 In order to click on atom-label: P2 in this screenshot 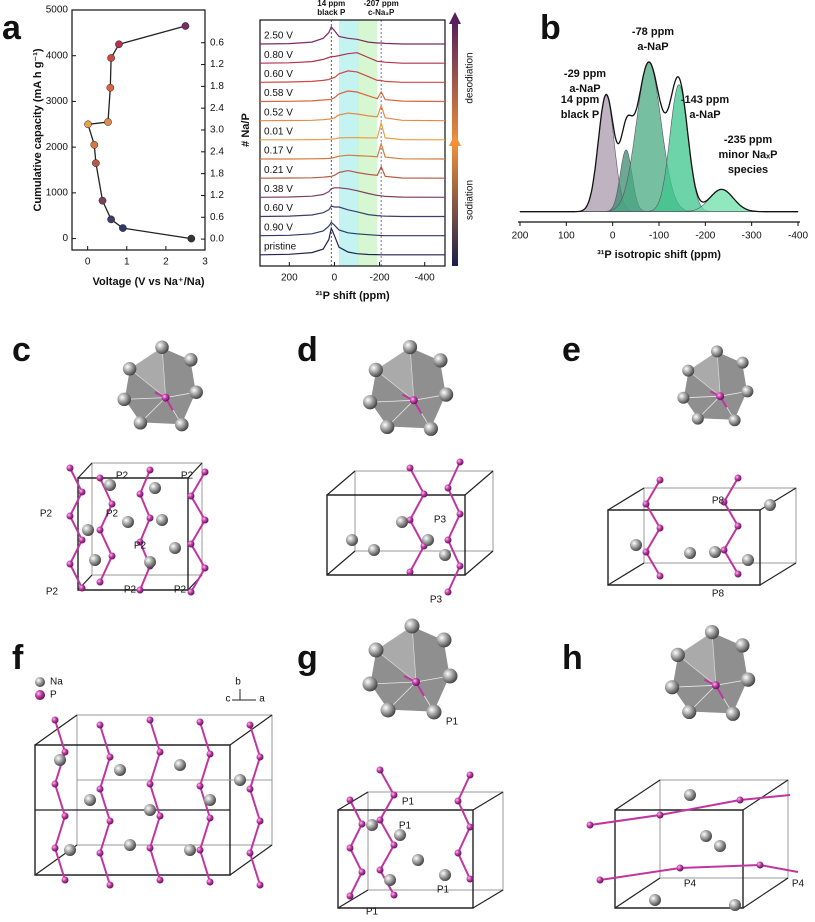, I will do `click(52, 592)`.